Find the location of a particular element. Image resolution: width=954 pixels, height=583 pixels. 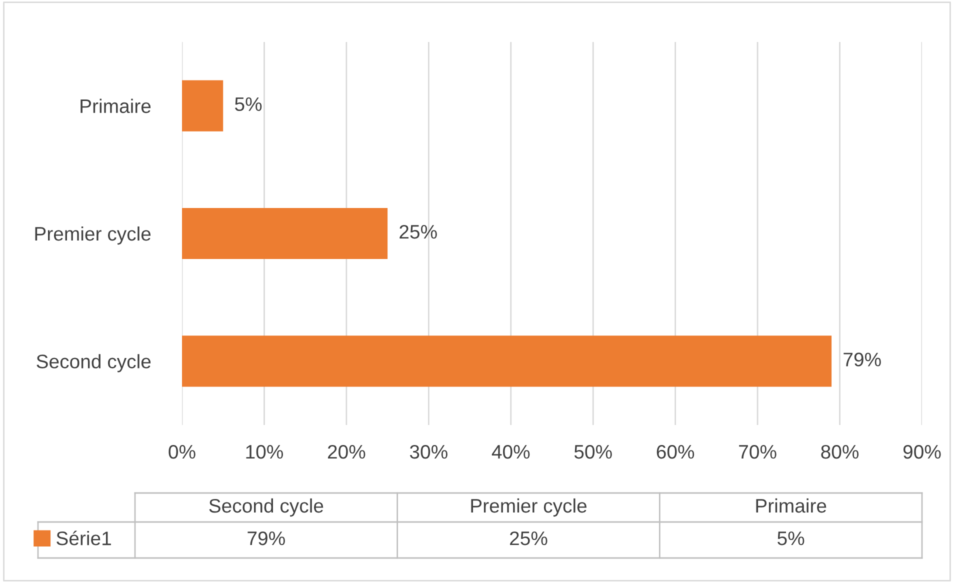

y-tick-label: Premier cycle is located at coordinates (93, 235).